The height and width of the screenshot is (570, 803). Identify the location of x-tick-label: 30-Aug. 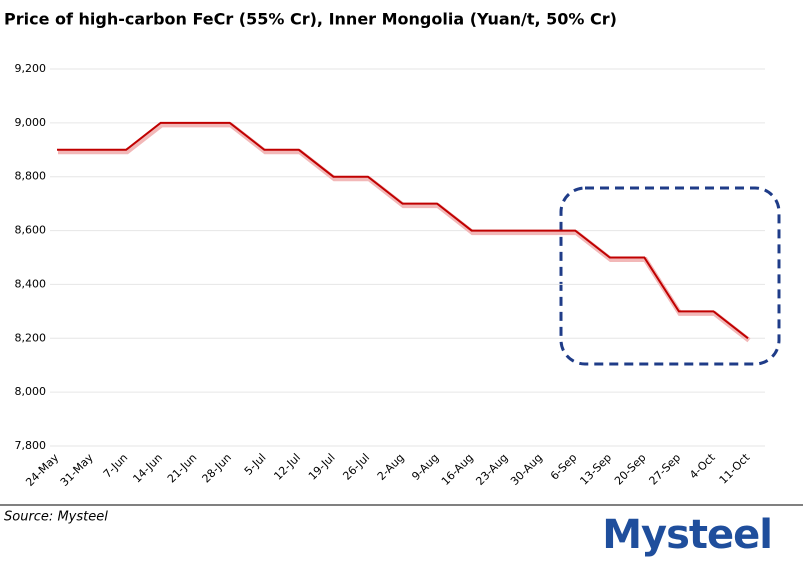
(526, 469).